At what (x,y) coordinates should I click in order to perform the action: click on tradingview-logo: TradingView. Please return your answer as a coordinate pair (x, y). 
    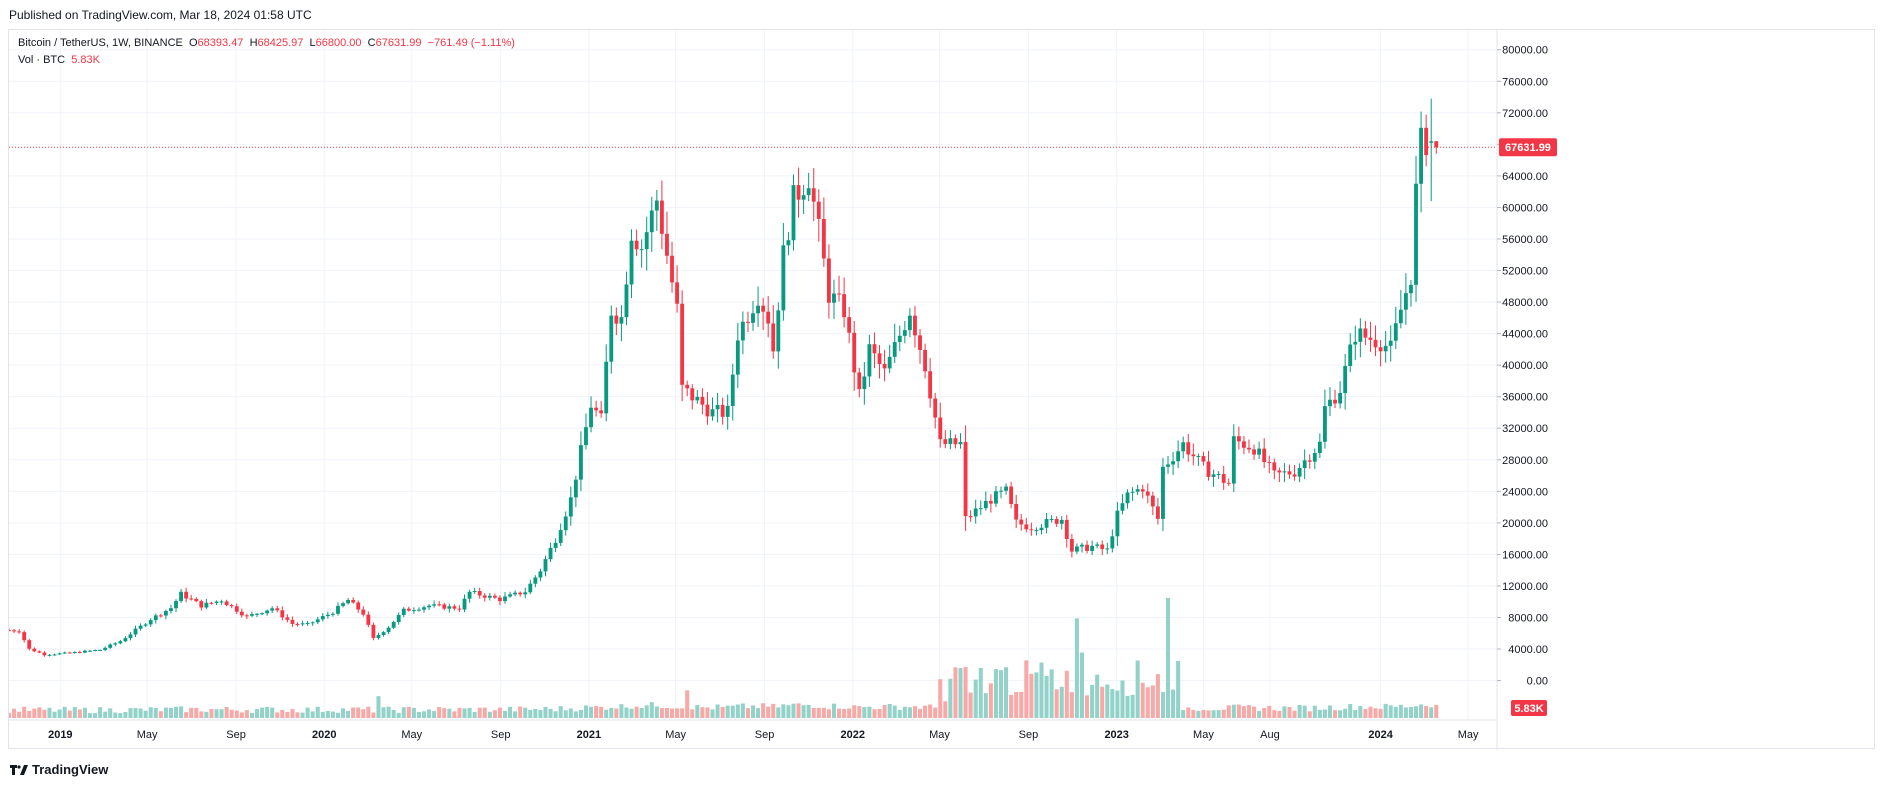
    Looking at the image, I should click on (59, 769).